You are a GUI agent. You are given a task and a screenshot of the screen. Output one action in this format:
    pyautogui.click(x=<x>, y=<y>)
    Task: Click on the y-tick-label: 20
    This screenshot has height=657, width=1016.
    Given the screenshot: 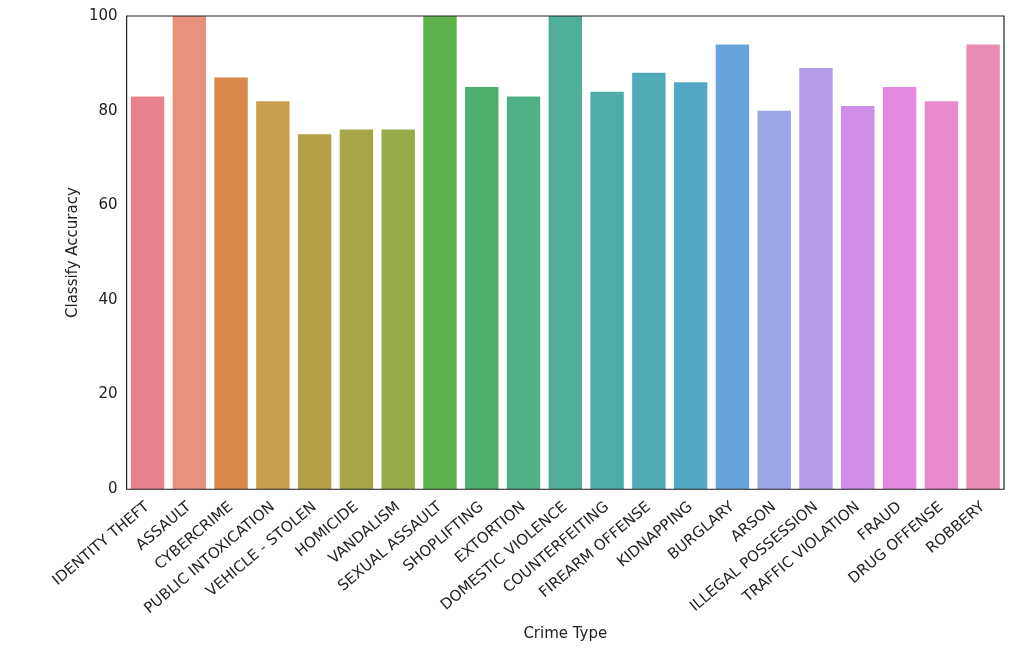 What is the action you would take?
    pyautogui.click(x=108, y=393)
    